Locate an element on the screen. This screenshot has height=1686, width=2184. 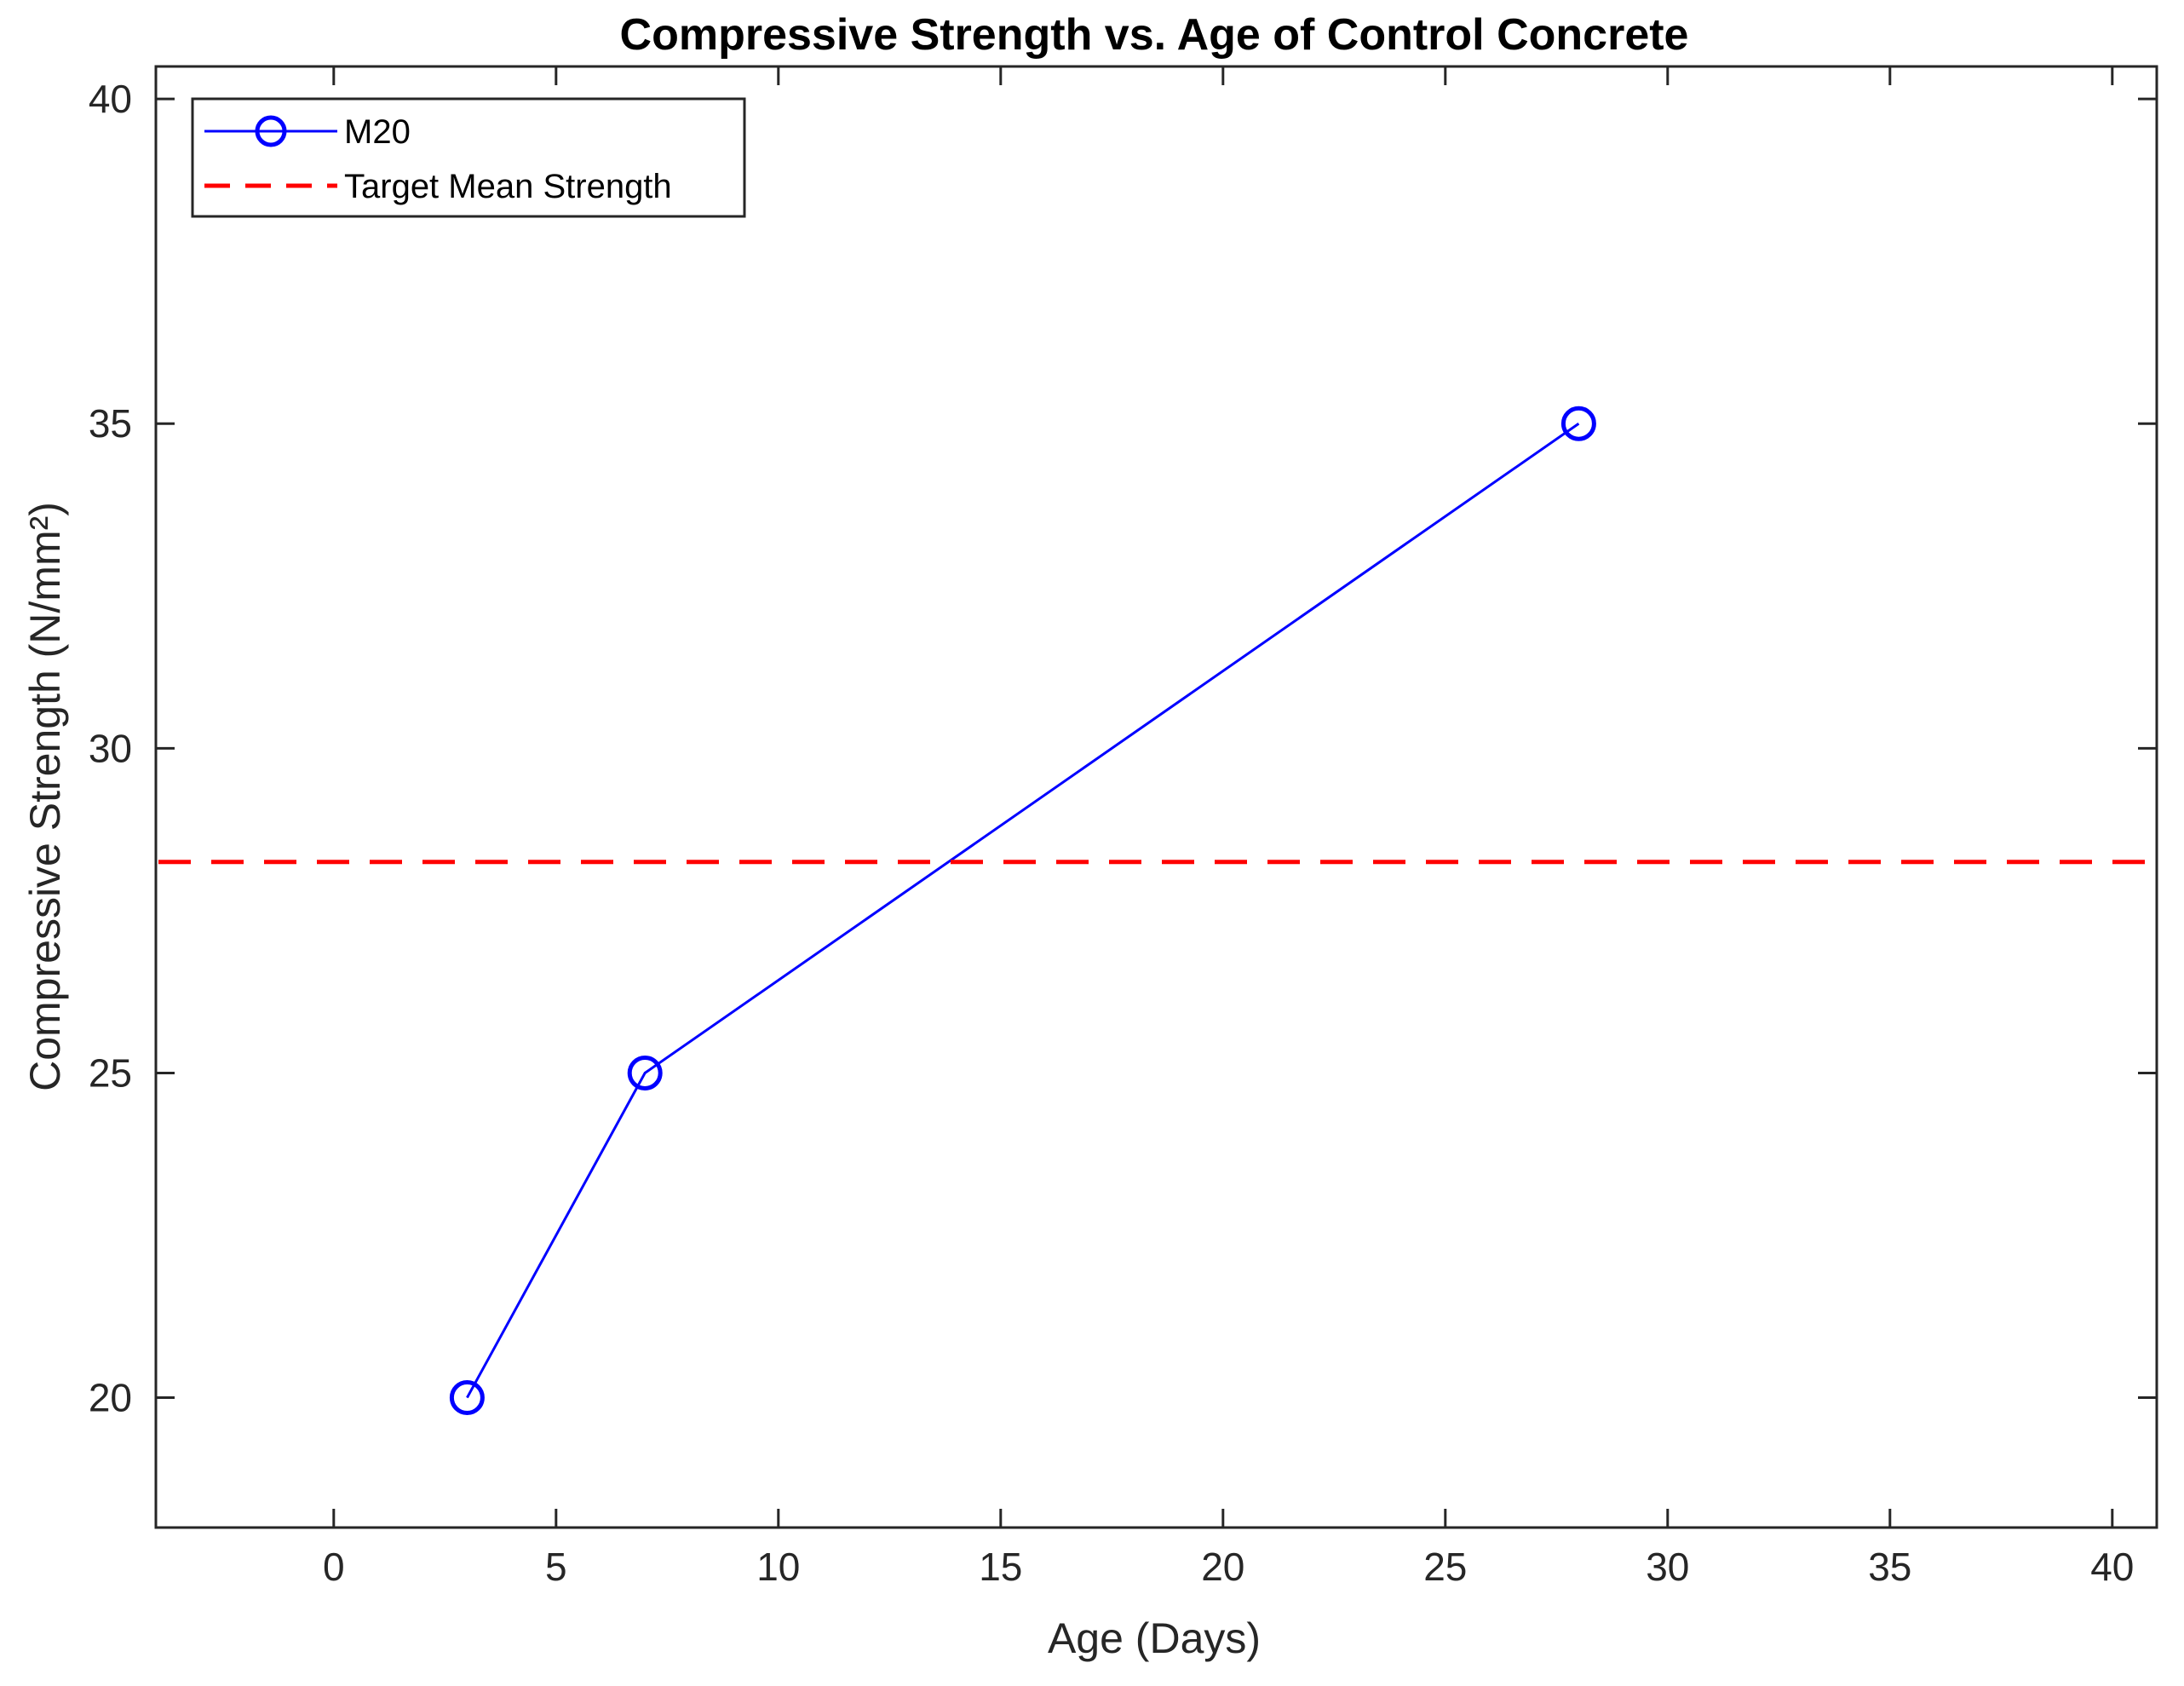
legend: M20 Target Mean Strength is located at coordinates (468, 157).